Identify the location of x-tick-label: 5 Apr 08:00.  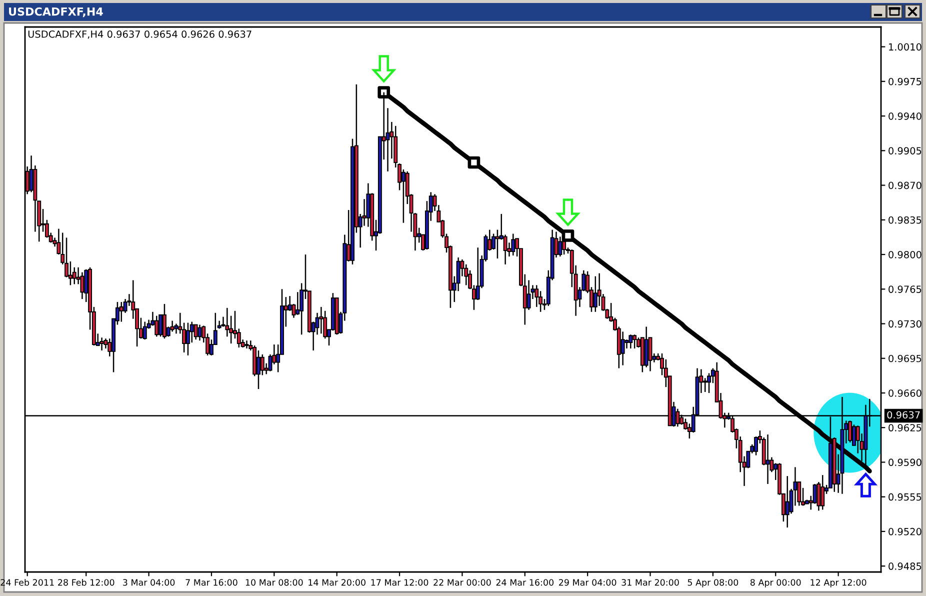
(713, 583).